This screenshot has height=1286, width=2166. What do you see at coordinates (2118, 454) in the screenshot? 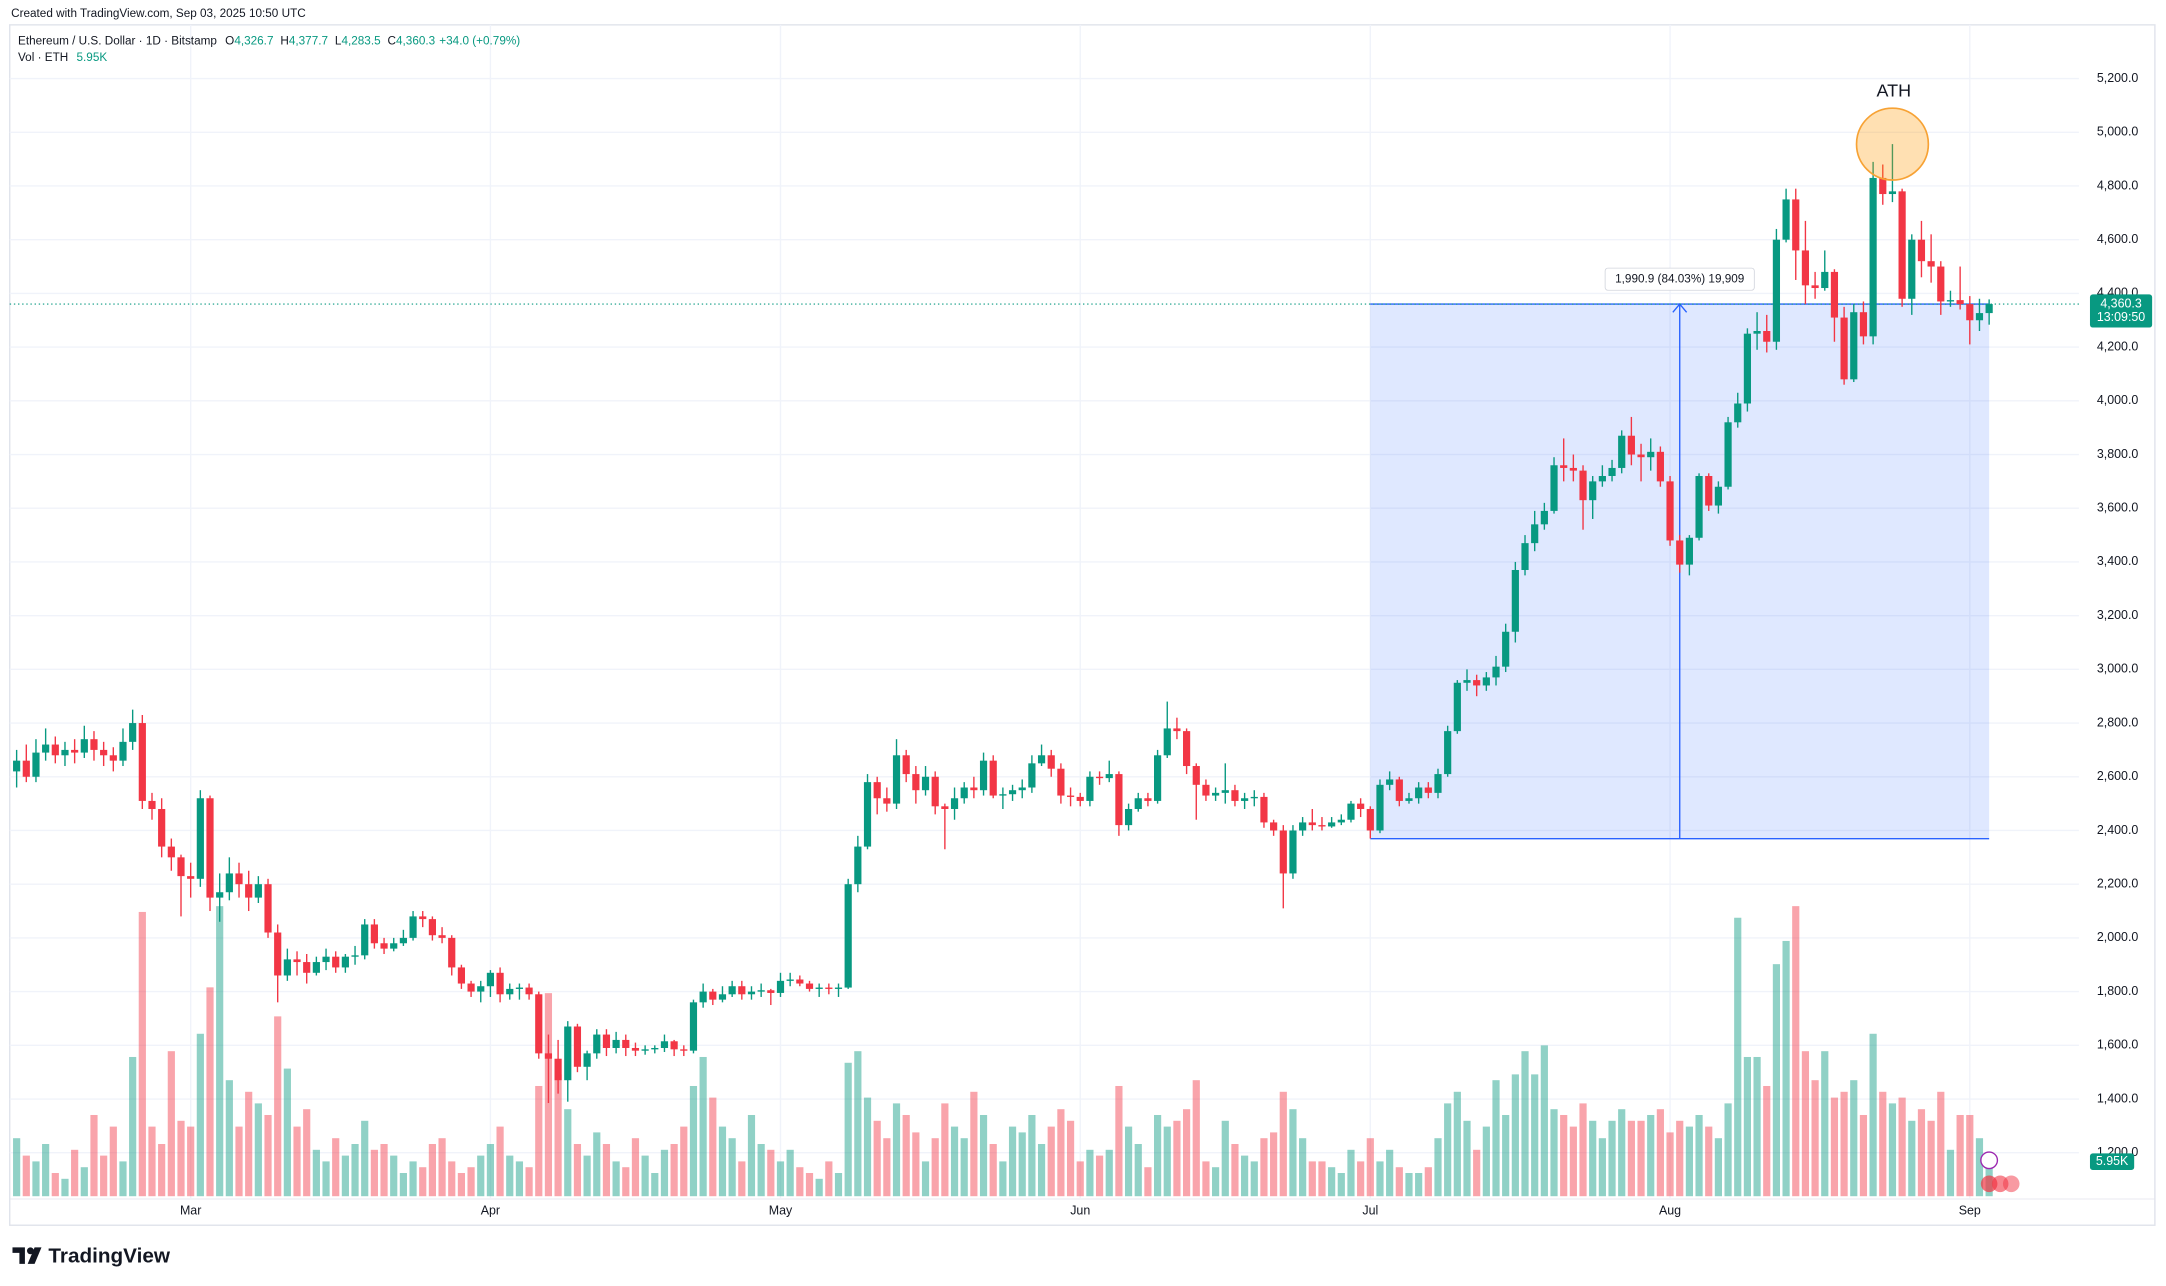
I see `y-tick-label: 3,800.0` at bounding box center [2118, 454].